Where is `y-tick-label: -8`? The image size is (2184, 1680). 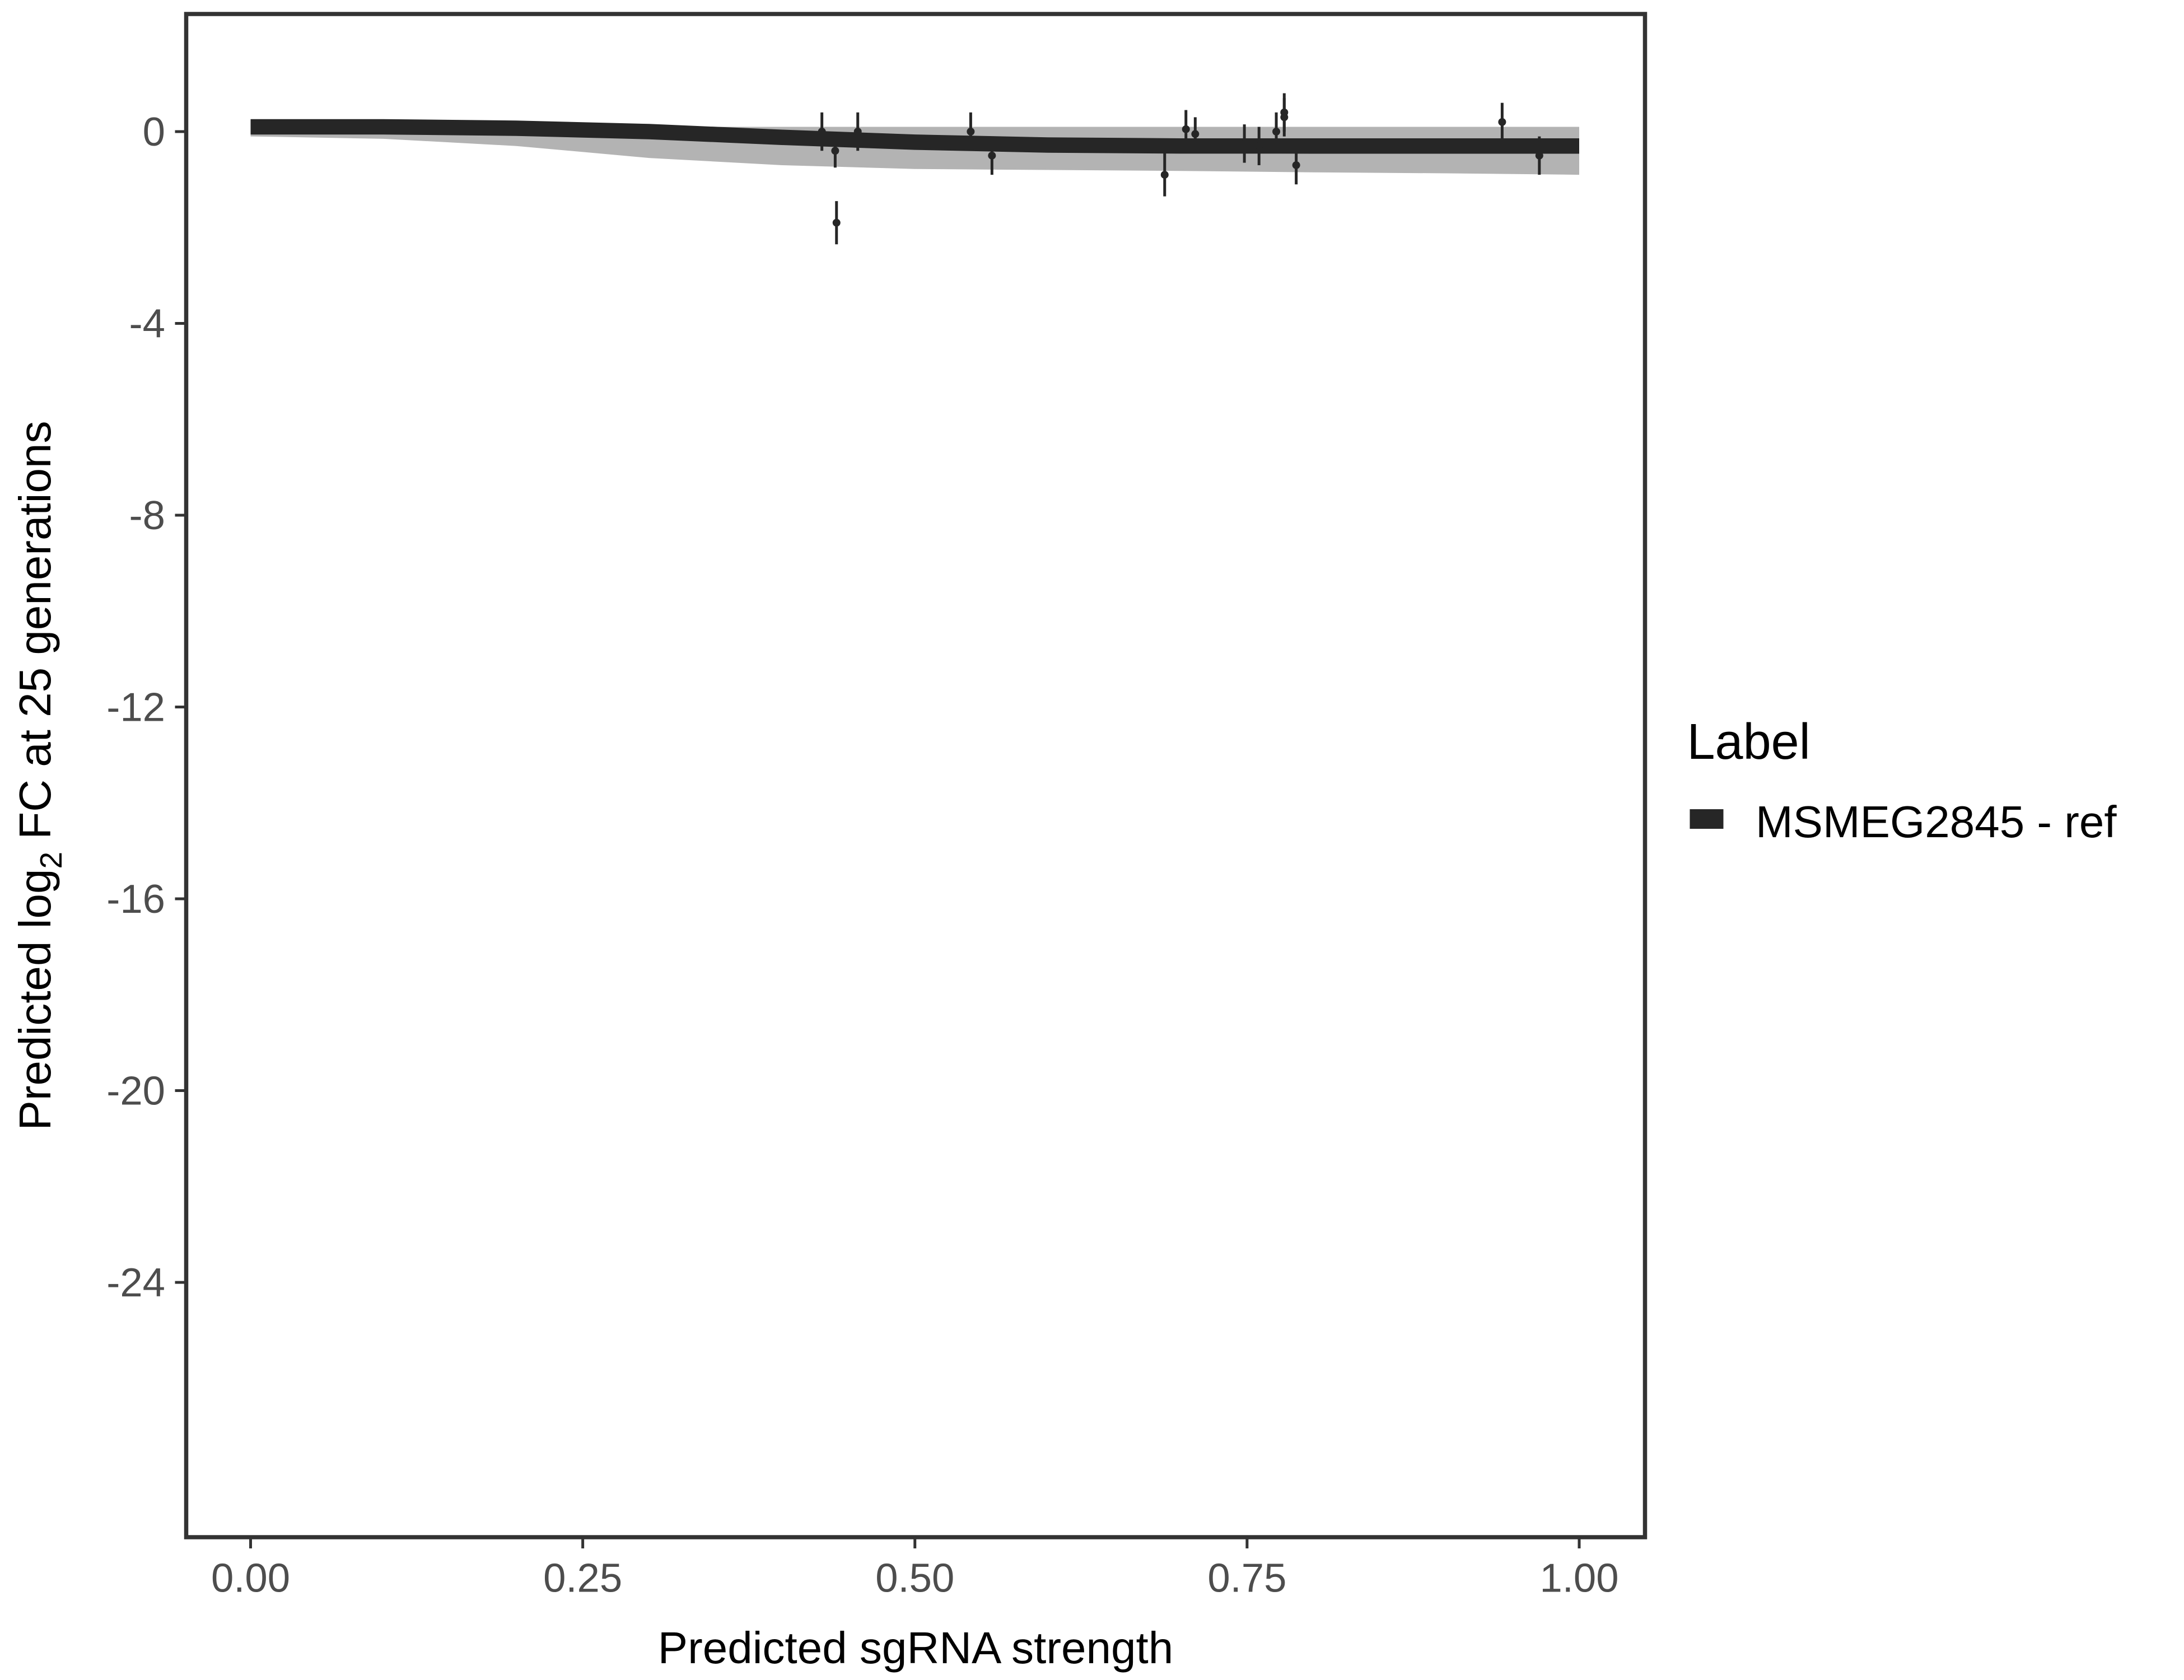 y-tick-label: -8 is located at coordinates (147, 516).